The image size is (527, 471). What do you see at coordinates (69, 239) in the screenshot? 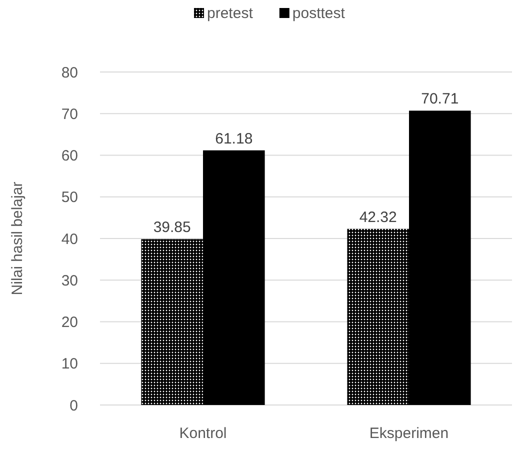
I see `y-tick-label: 40` at bounding box center [69, 239].